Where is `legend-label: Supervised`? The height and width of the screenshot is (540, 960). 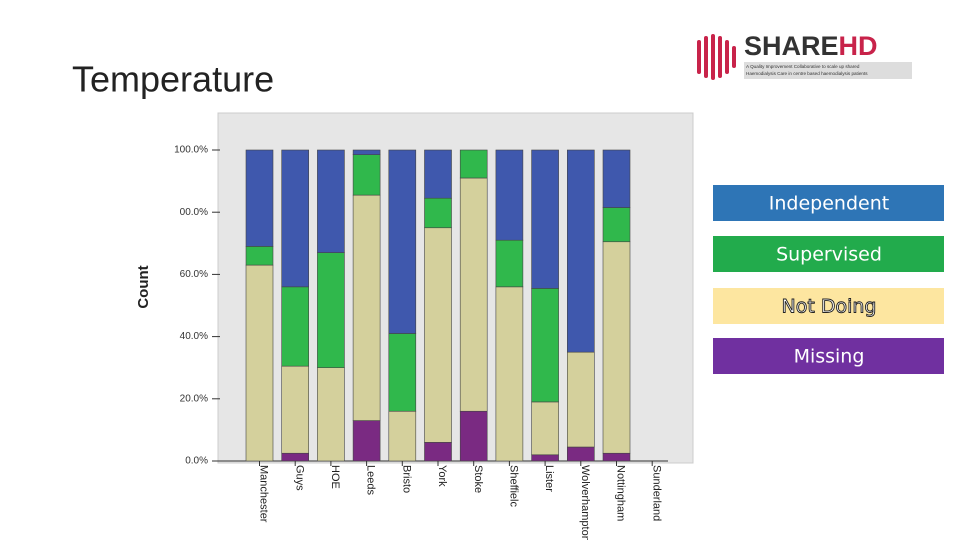
legend-label: Supervised is located at coordinates (829, 255).